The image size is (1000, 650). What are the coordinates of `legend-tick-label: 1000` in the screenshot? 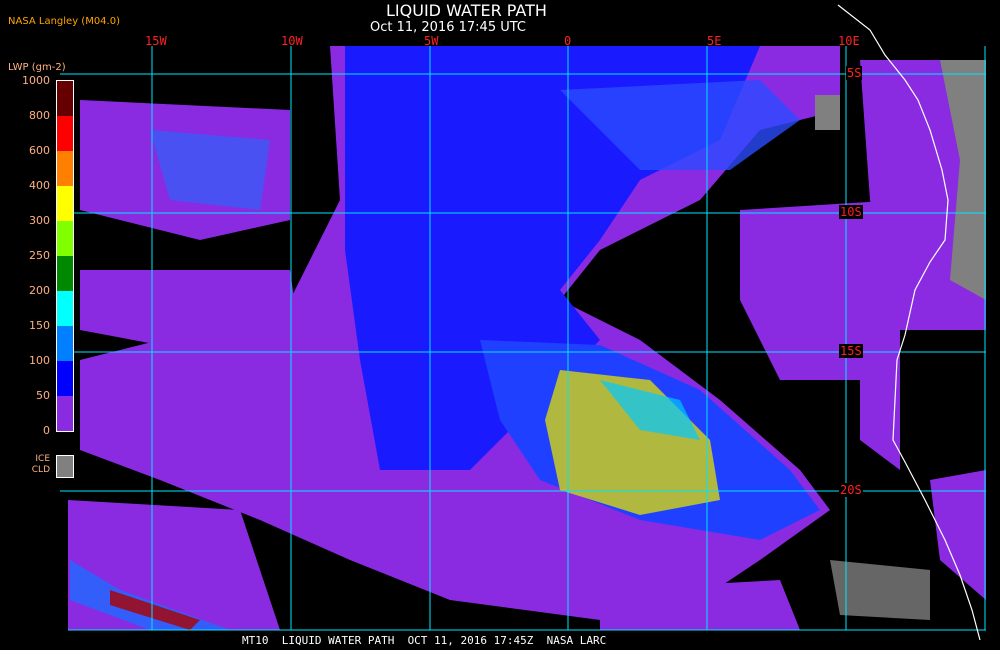 It's located at (36, 80).